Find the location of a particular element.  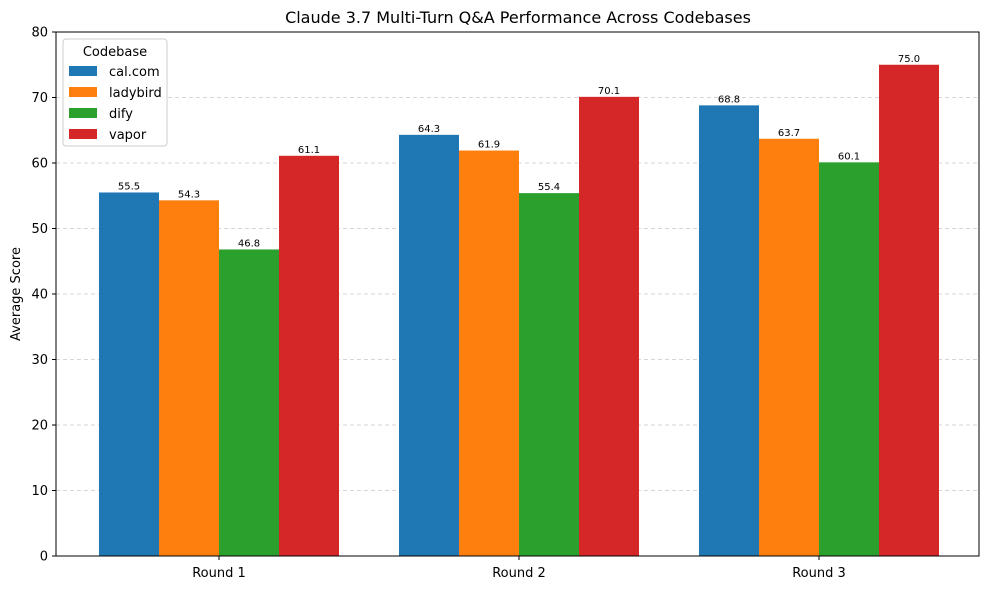

bar-value-label: 61.9 is located at coordinates (489, 145).